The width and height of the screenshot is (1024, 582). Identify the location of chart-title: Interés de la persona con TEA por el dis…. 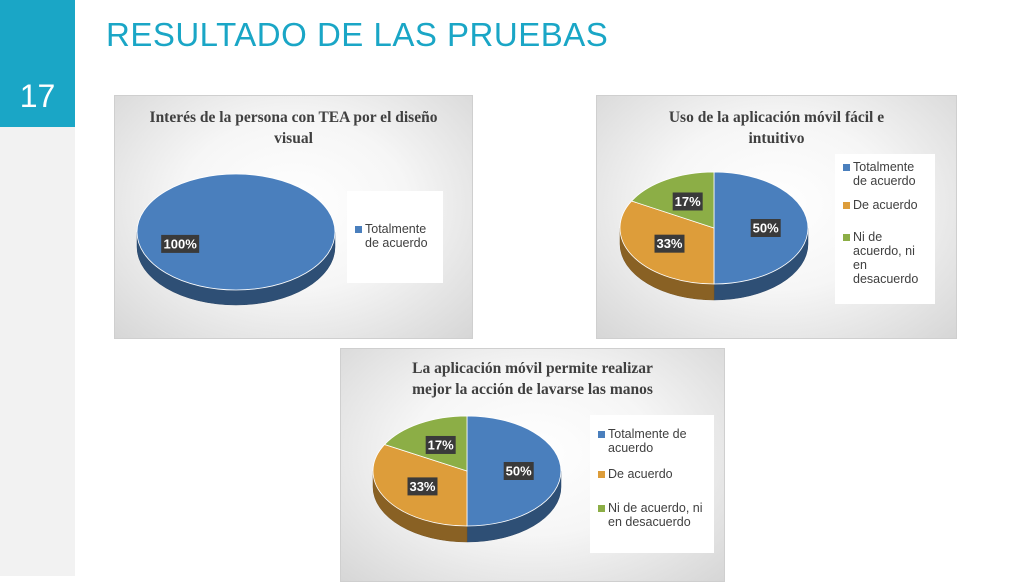
(293, 128).